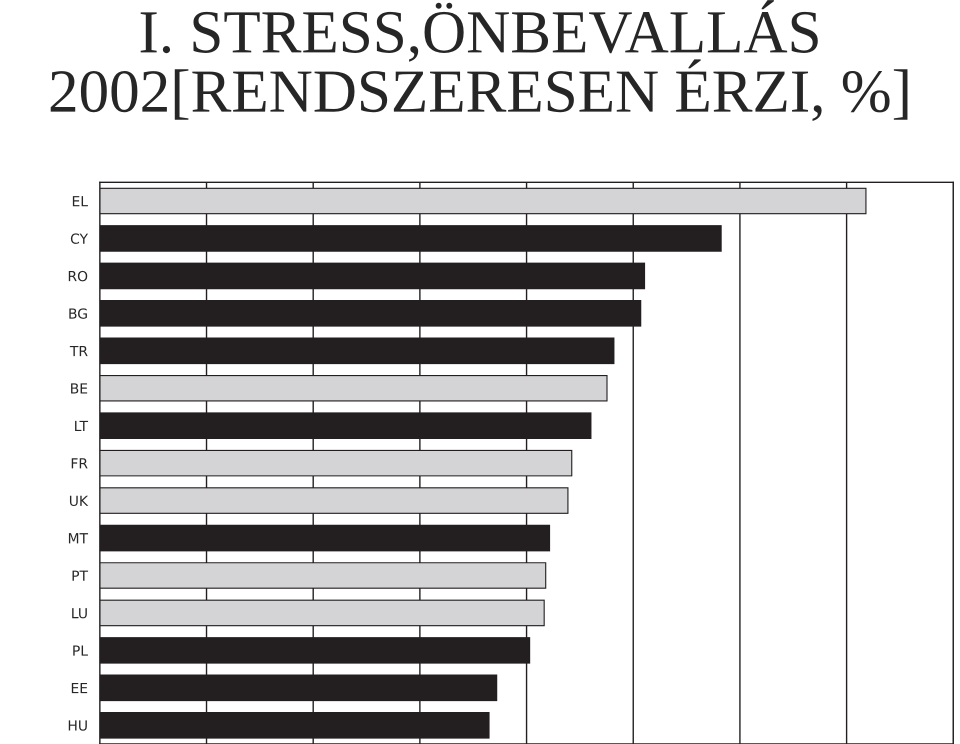  I want to click on y-tick-label: EL, so click(80, 201).